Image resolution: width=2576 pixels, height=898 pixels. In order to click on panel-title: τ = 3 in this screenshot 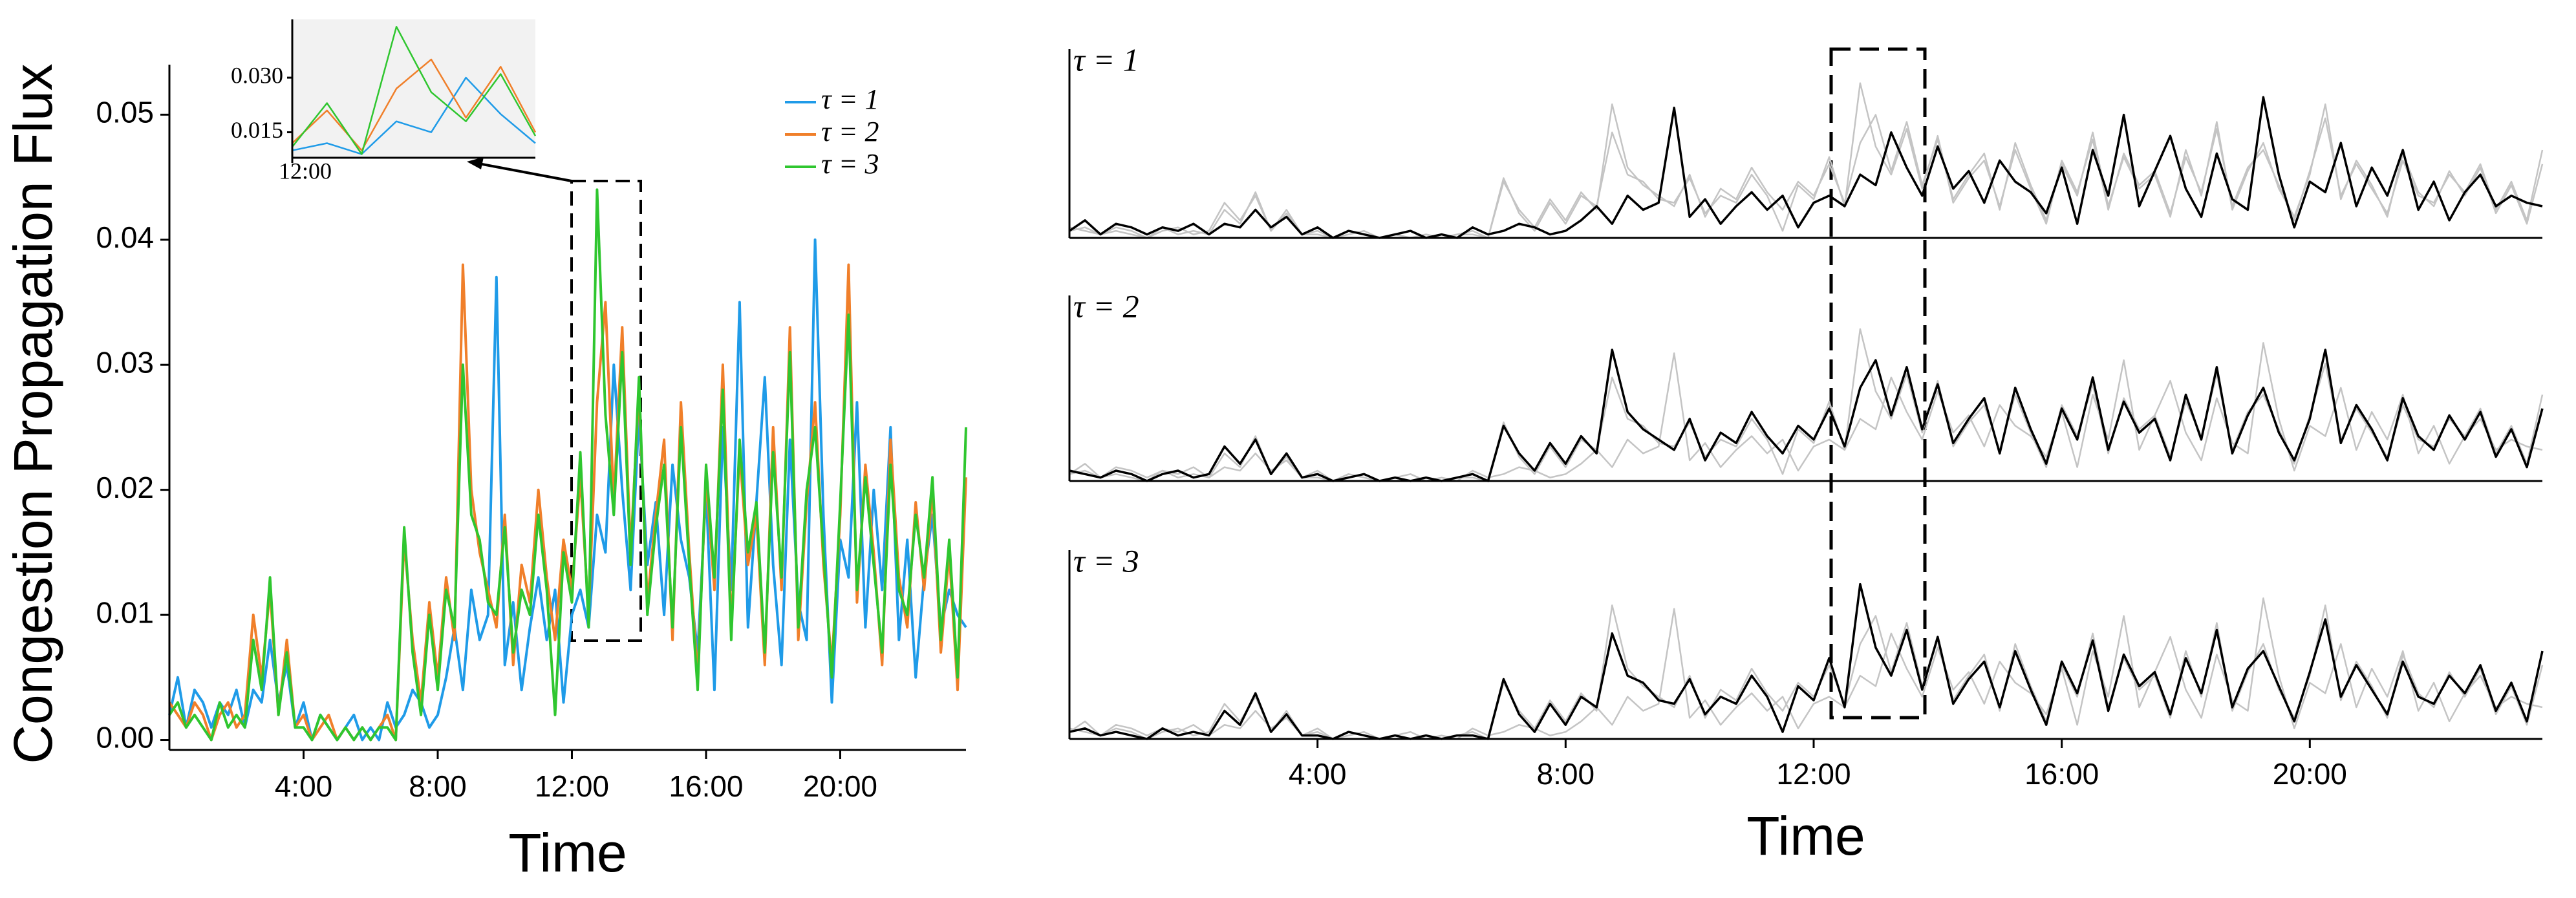, I will do `click(1106, 560)`.